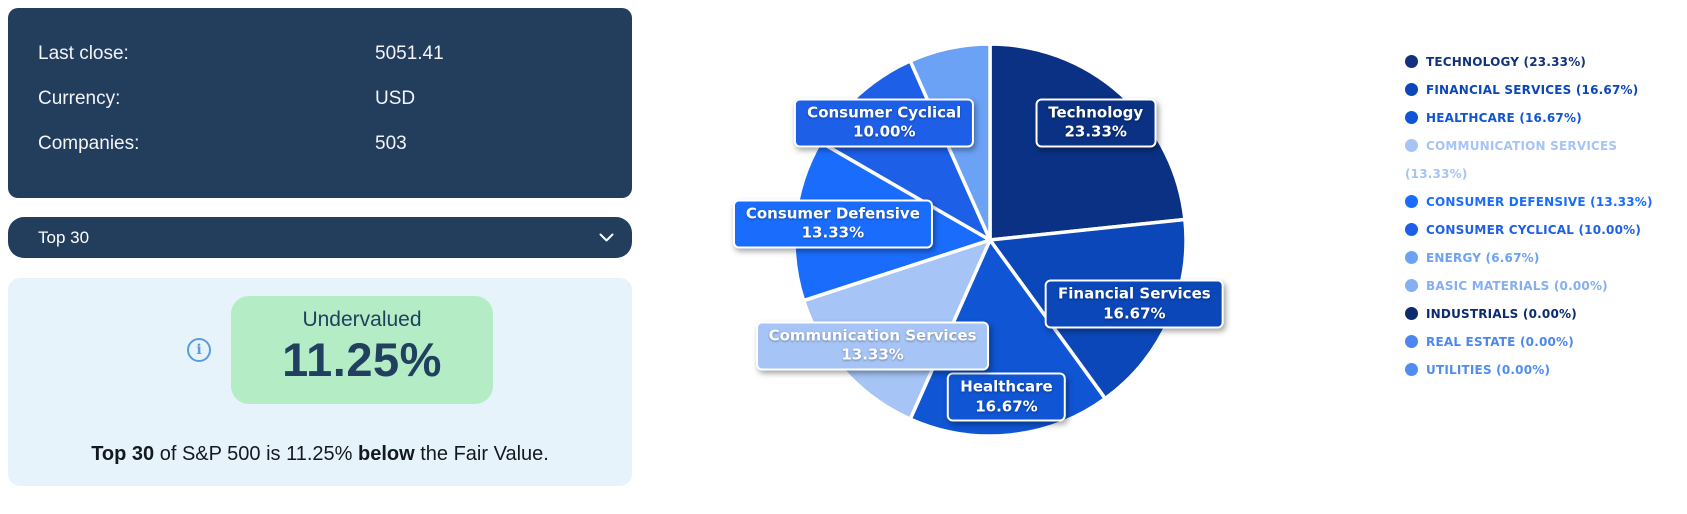 The width and height of the screenshot is (1687, 514). Describe the element at coordinates (320, 144) in the screenshot. I see `summary-row: Companies: 503` at that location.